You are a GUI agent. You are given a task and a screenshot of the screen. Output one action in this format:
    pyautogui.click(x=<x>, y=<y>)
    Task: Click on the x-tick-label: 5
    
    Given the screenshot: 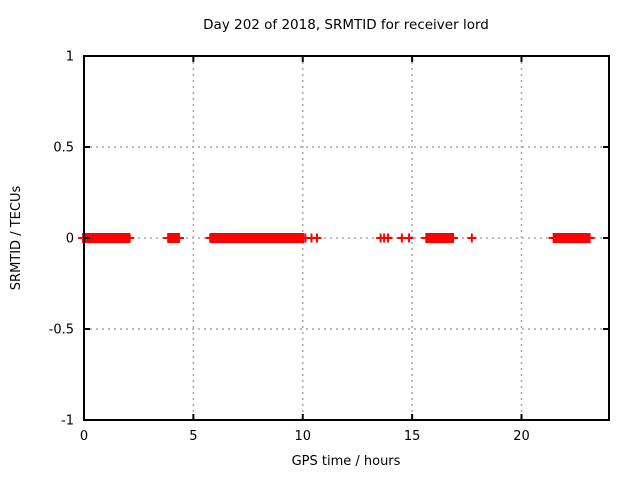 What is the action you would take?
    pyautogui.click(x=193, y=436)
    